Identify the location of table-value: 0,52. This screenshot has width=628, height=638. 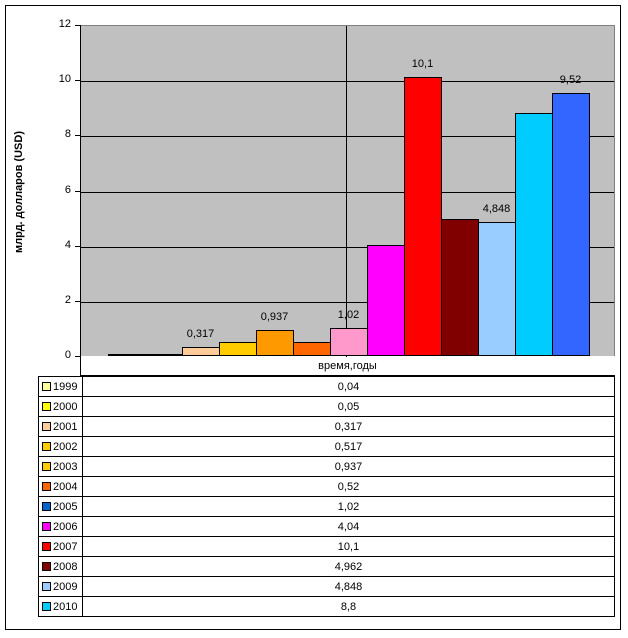
(348, 486).